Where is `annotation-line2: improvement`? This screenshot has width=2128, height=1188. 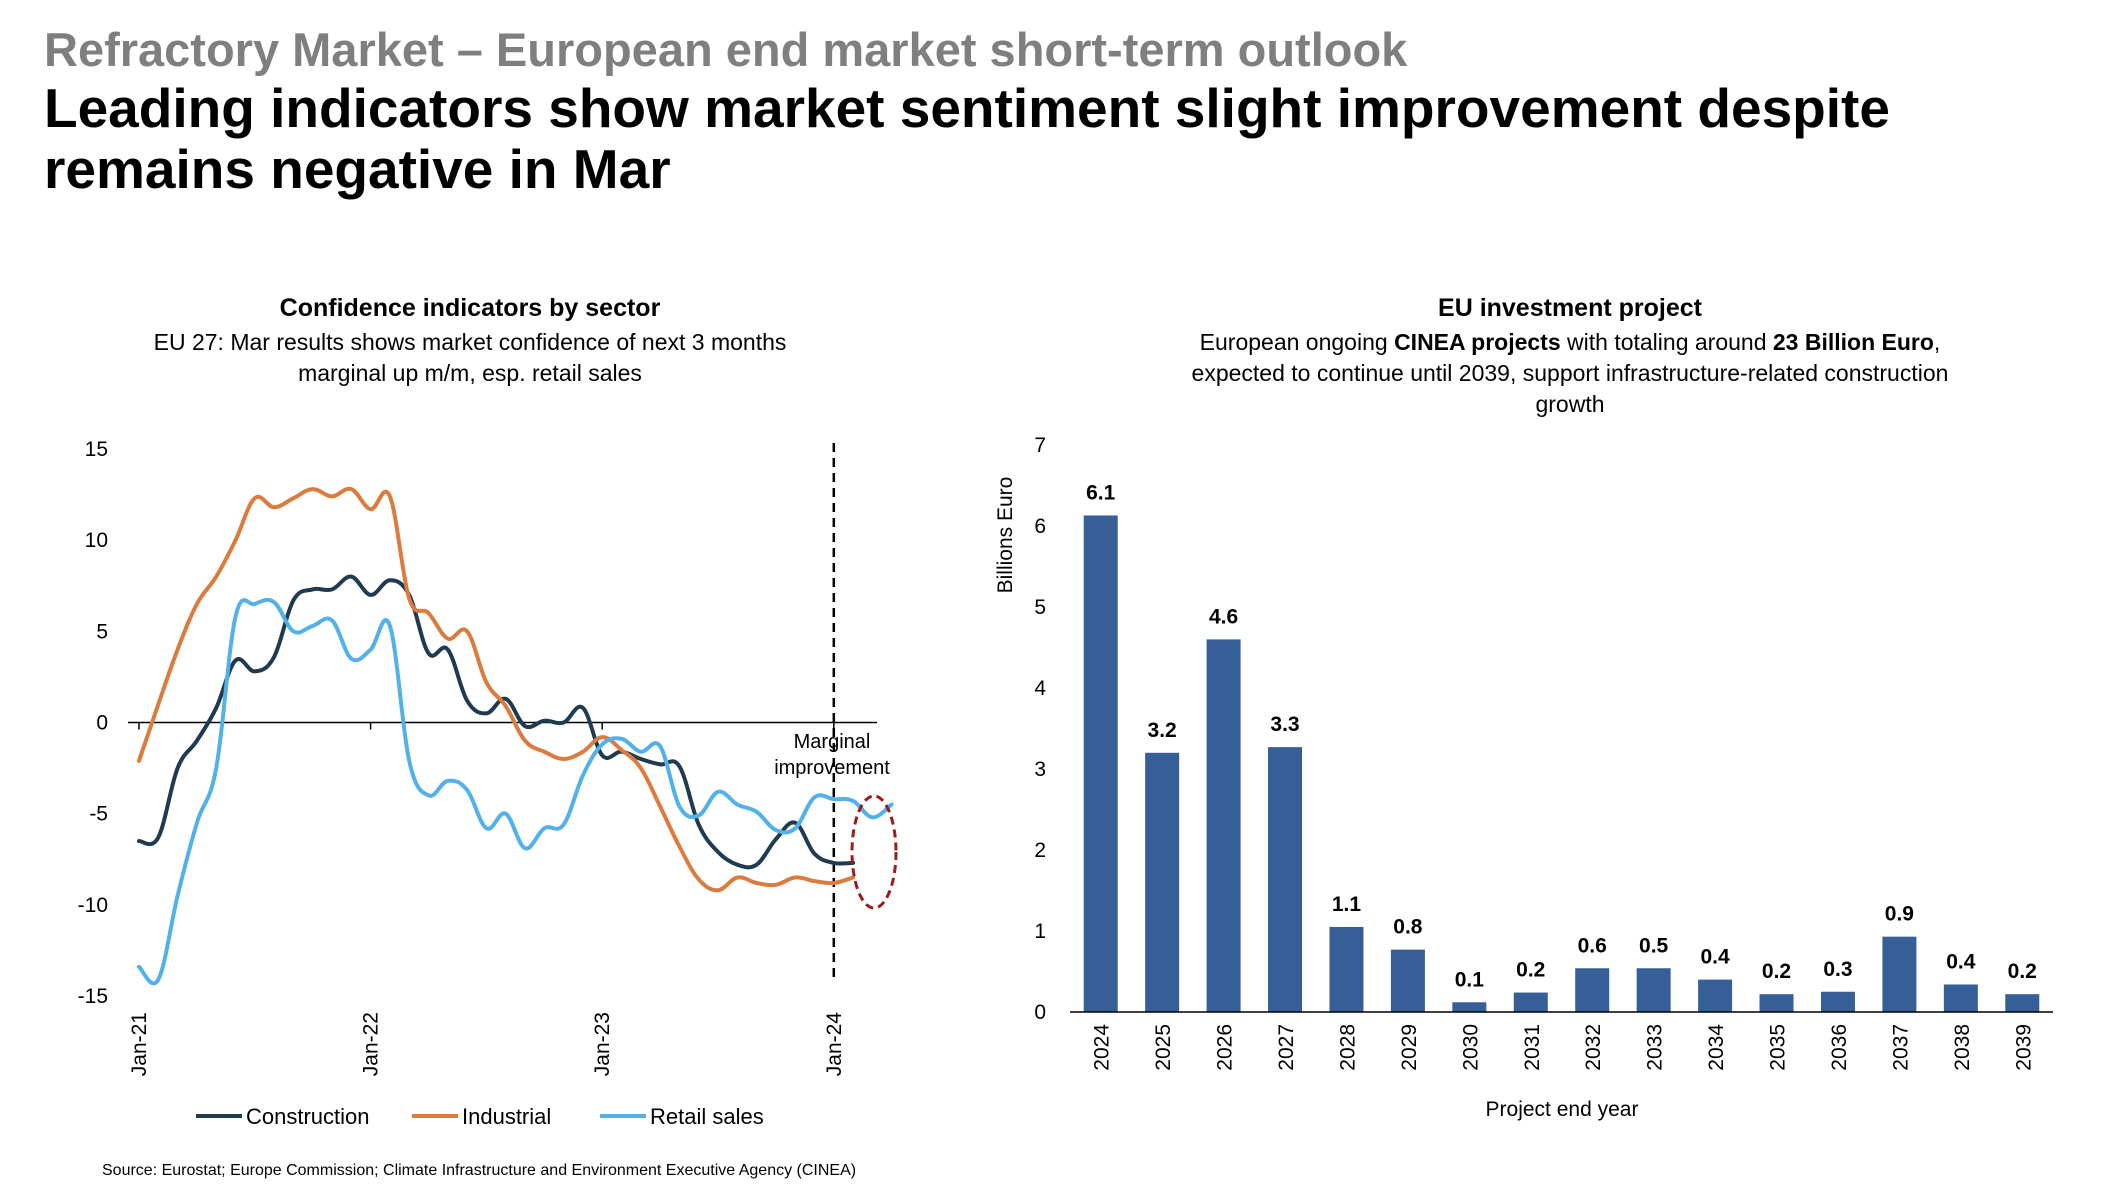
annotation-line2: improvement is located at coordinates (832, 768).